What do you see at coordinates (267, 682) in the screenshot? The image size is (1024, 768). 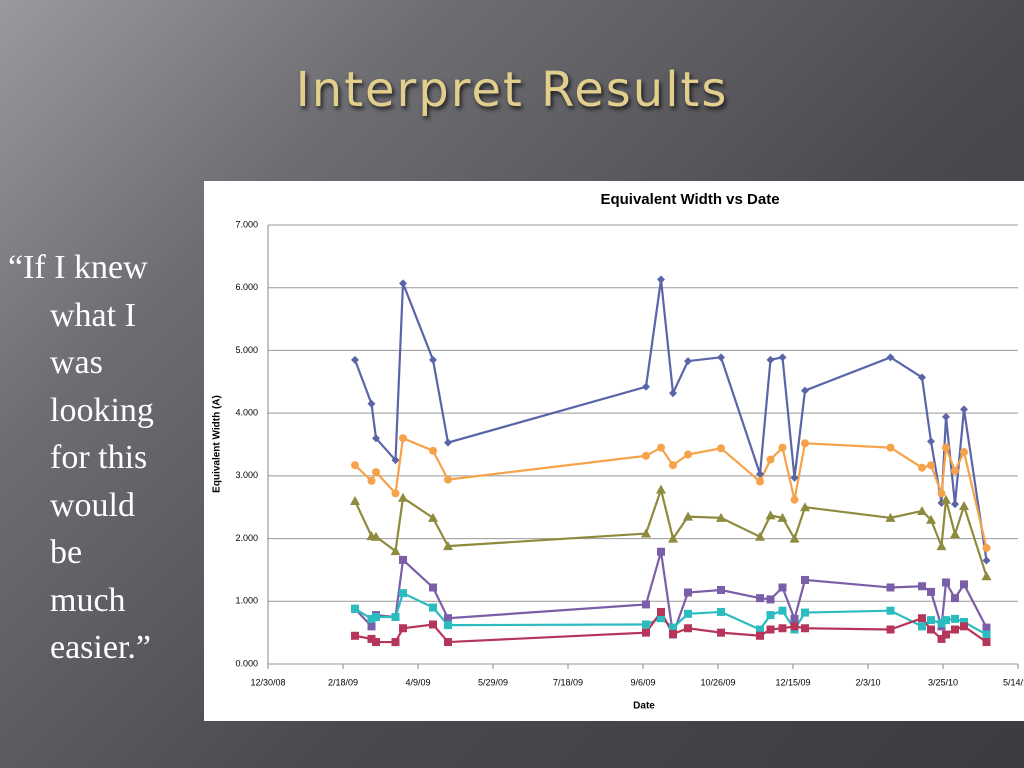 I see `x-tick-label: 12/30/08` at bounding box center [267, 682].